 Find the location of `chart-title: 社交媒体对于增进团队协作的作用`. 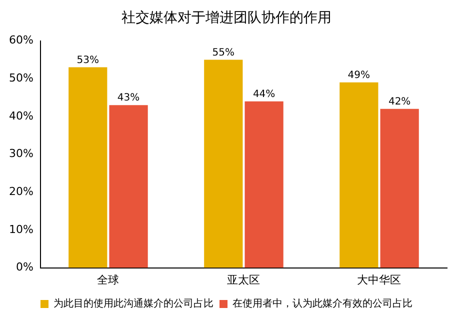

chart-title: 社交媒体对于增进团队协作的作用 is located at coordinates (227, 18).